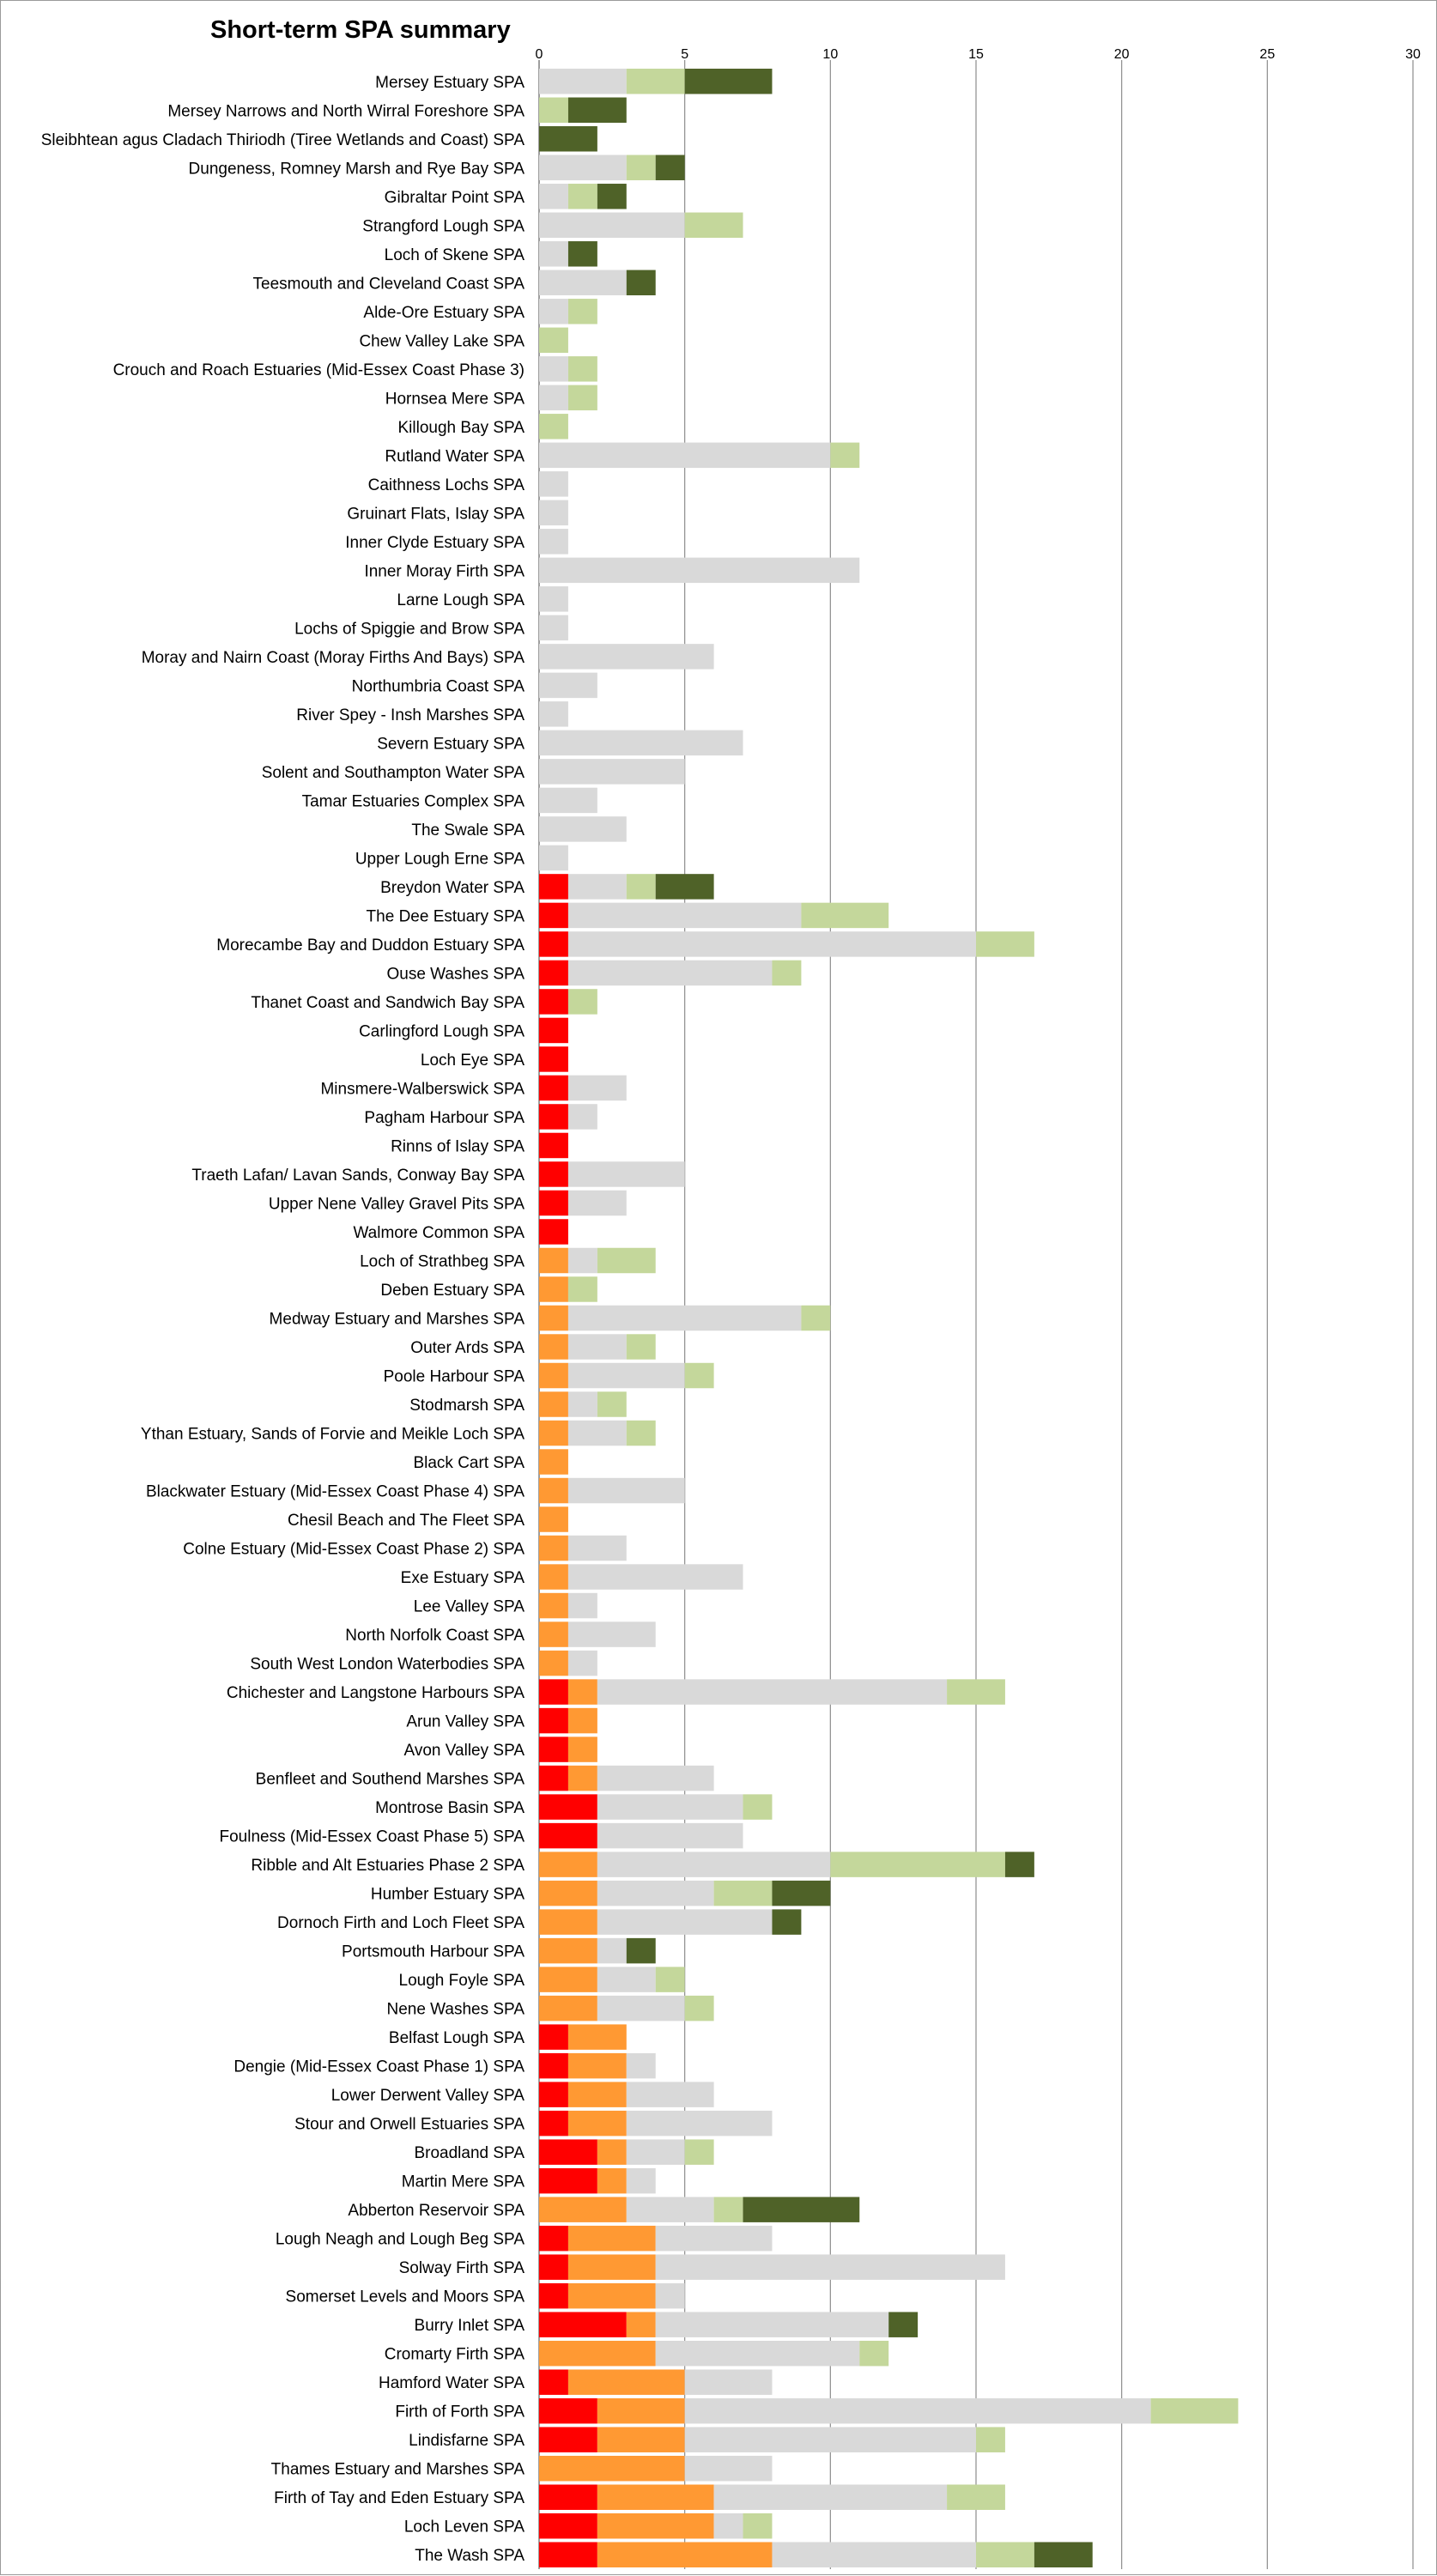  I want to click on category-label: Northumbria Coast SPA, so click(439, 686).